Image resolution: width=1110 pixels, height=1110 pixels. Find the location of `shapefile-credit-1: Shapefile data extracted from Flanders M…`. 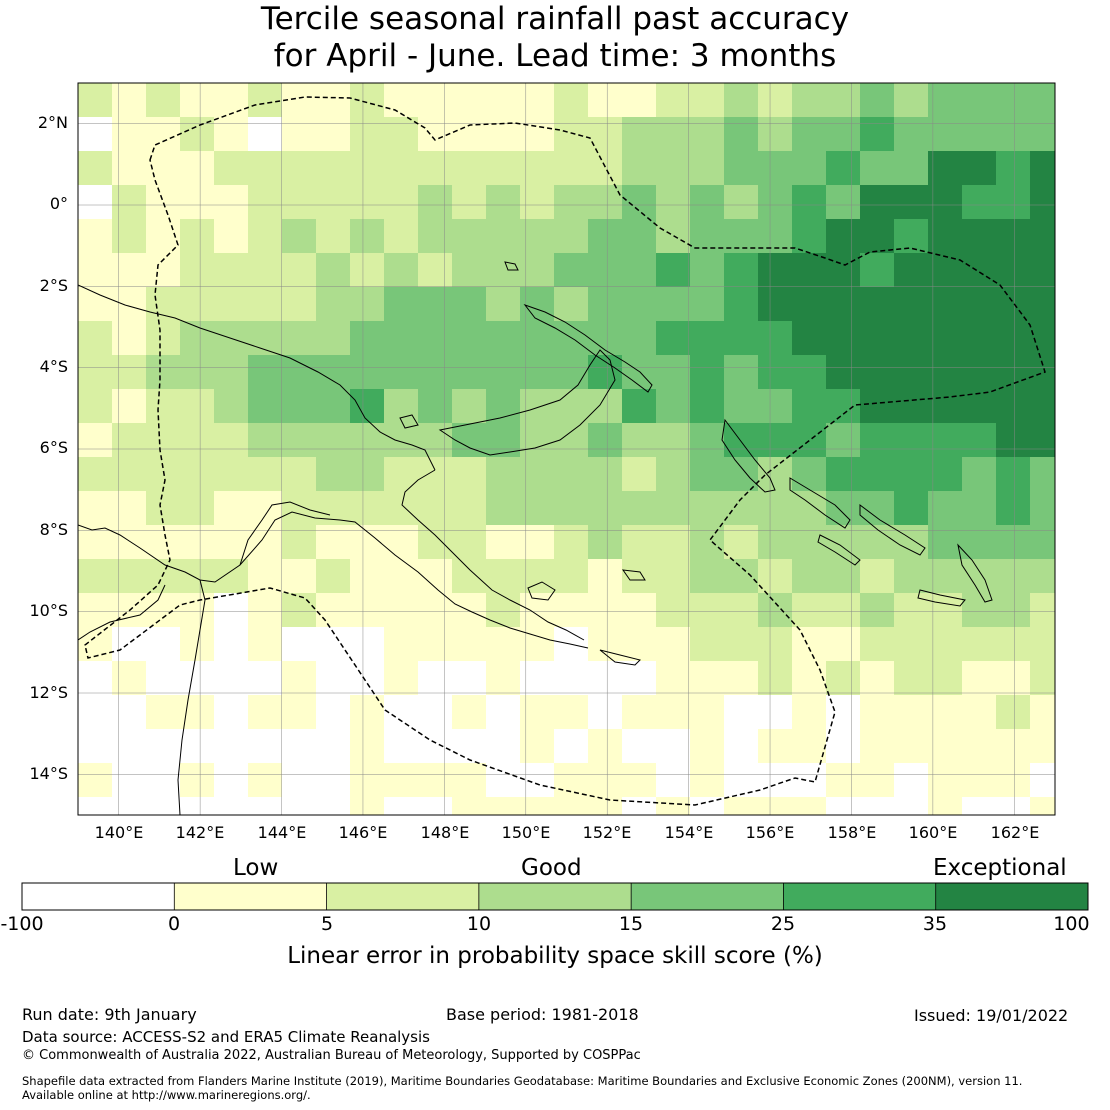

shapefile-credit-1: Shapefile data extracted from Flanders M… is located at coordinates (522, 1081).